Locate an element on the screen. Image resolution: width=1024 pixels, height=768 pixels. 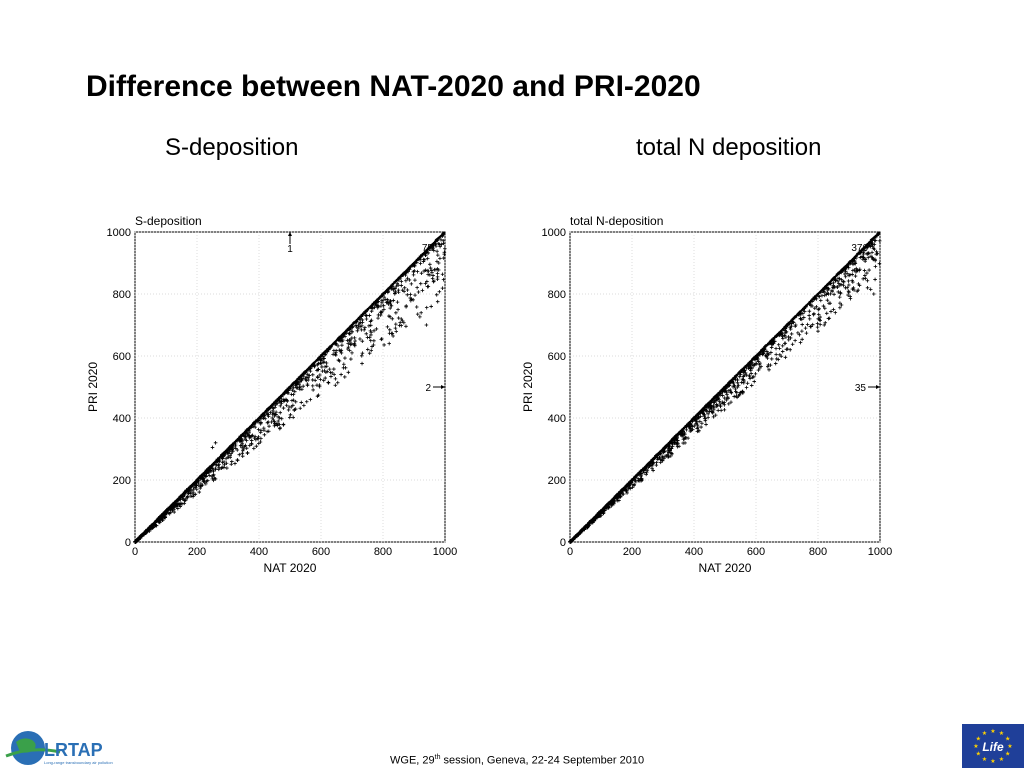
offscale-arrowhead is located at coordinates (878, 234).